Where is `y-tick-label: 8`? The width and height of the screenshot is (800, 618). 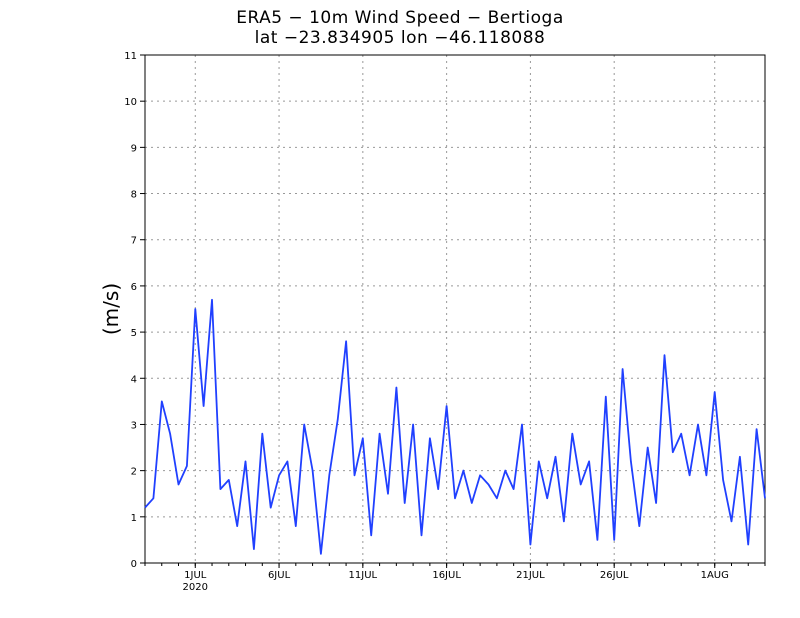
y-tick-label: 8 is located at coordinates (134, 195).